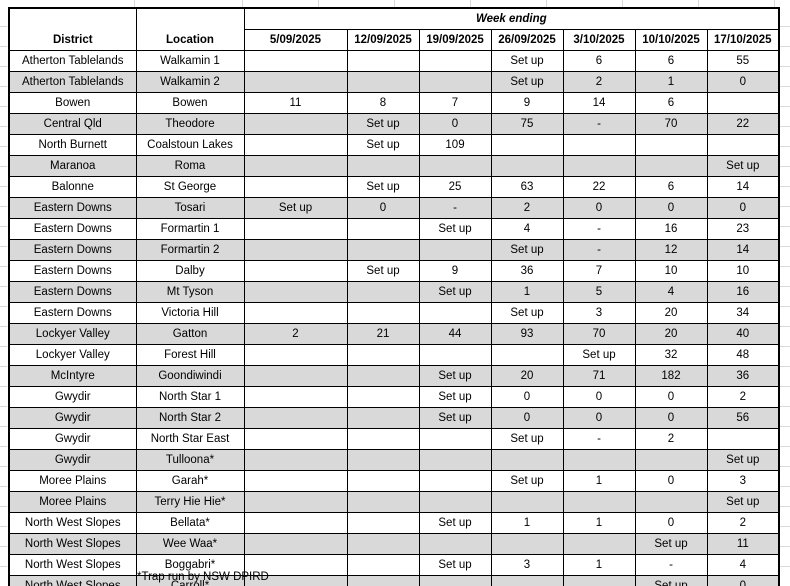 The image size is (790, 586). What do you see at coordinates (383, 40) in the screenshot?
I see `date-column-header: 12/09/2025` at bounding box center [383, 40].